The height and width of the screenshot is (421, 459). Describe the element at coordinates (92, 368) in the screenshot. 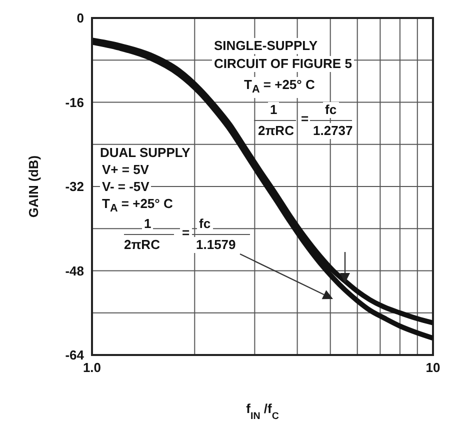

I see `x-tick-label: 1.0` at that location.